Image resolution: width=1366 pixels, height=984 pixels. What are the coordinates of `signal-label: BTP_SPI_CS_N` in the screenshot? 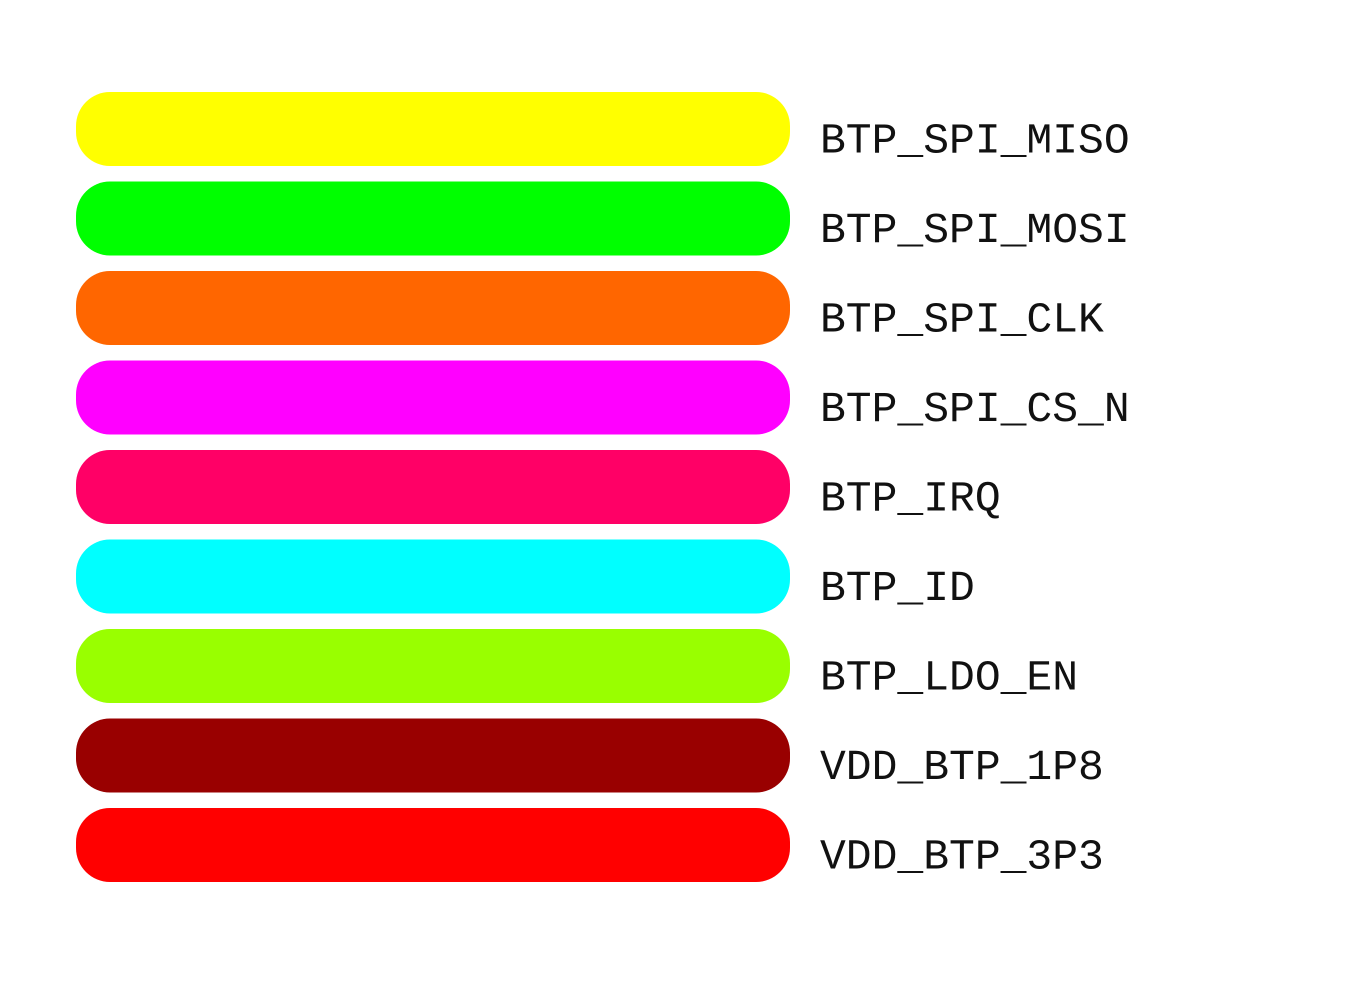 It's located at (975, 409).